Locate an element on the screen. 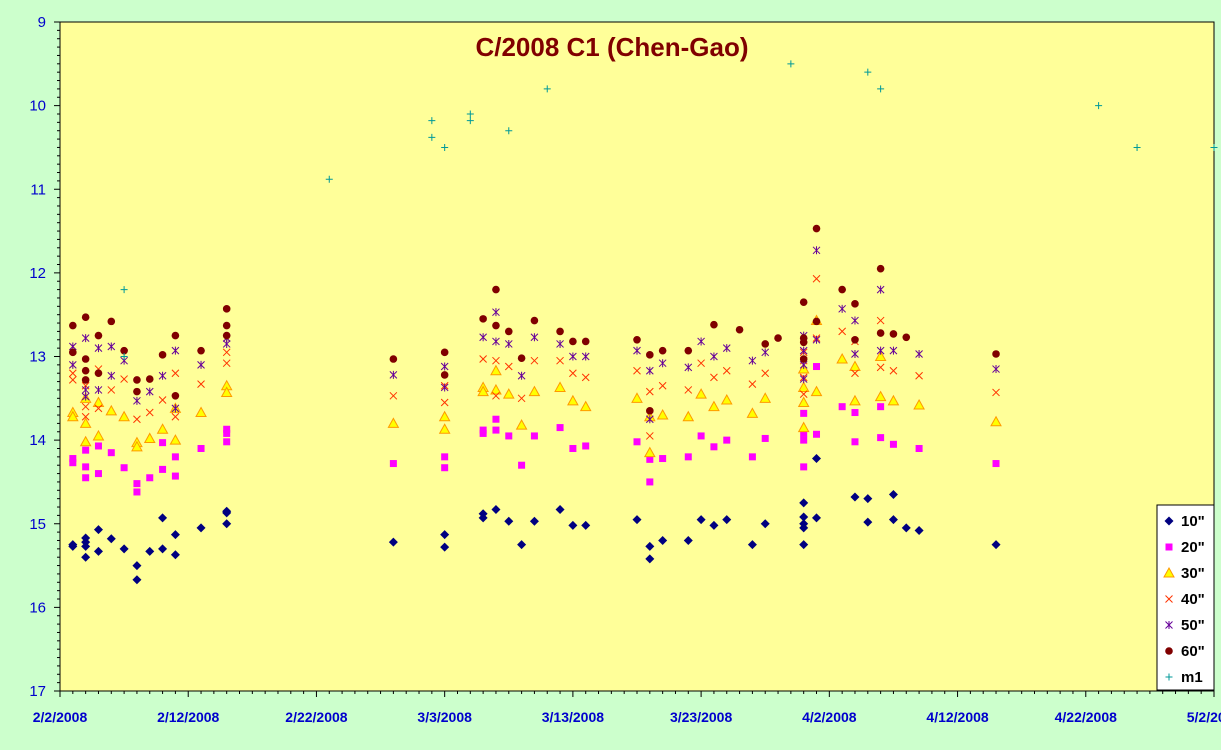 The width and height of the screenshot is (1221, 750). y-tick-label: 15 is located at coordinates (37, 524).